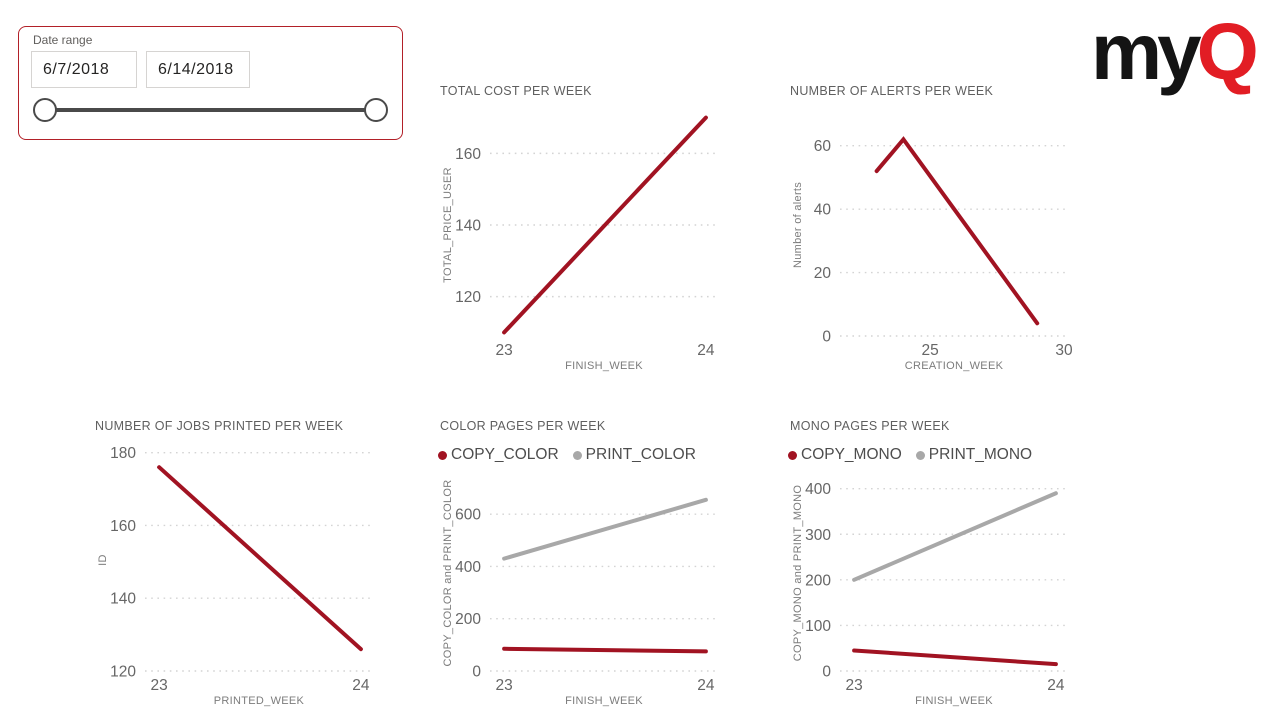 The height and width of the screenshot is (726, 1281). I want to click on legend-item: COPY_MONO, so click(845, 455).